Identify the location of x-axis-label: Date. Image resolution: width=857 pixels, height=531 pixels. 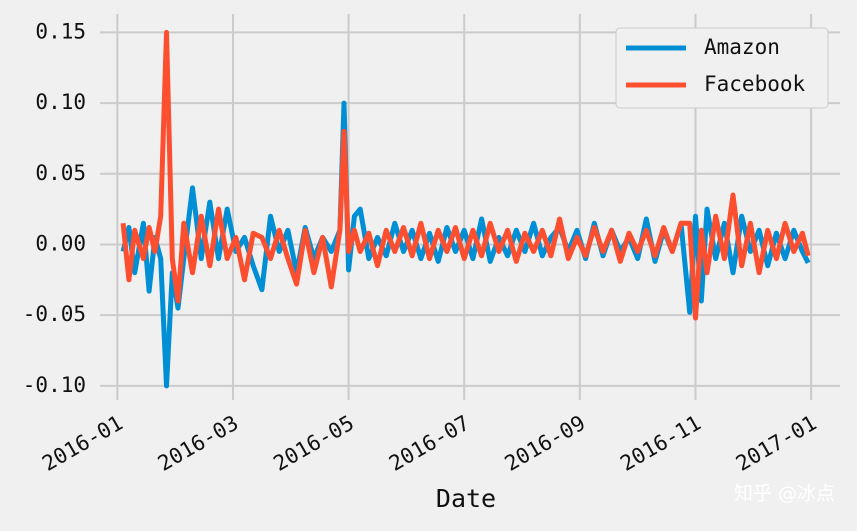
(466, 498).